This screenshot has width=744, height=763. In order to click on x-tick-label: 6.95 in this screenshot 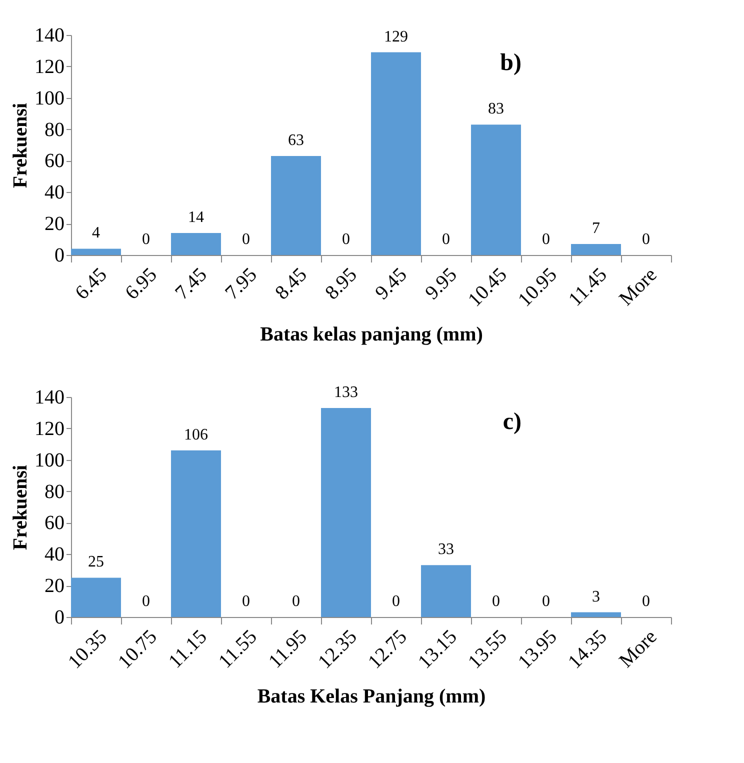, I will do `click(141, 284)`.